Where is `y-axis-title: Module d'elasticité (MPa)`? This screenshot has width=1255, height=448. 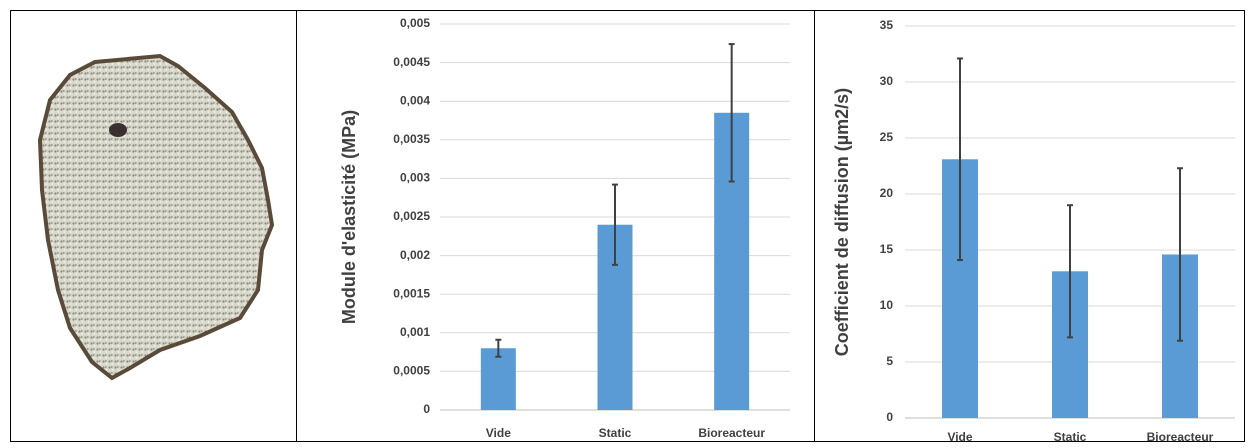
y-axis-title: Module d'elasticité (MPa) is located at coordinates (349, 217).